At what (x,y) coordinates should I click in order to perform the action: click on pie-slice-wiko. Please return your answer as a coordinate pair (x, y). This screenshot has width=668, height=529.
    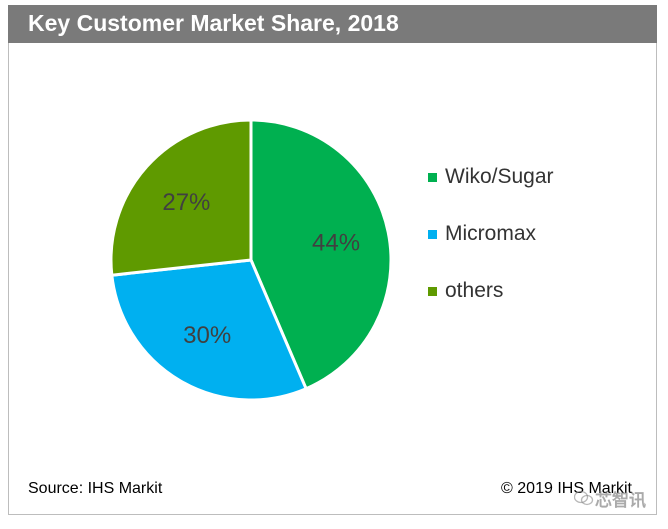
    Looking at the image, I should click on (321, 254).